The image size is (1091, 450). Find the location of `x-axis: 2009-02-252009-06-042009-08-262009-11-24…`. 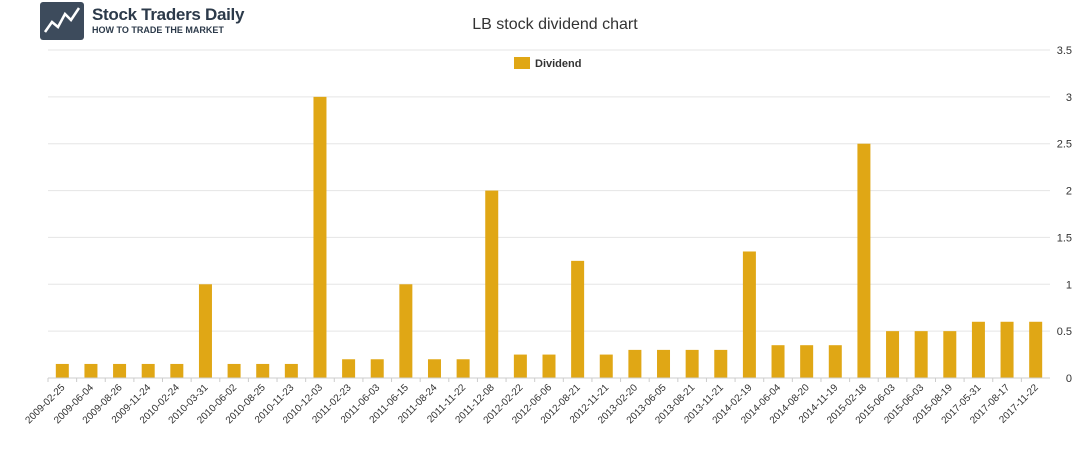

x-axis: 2009-02-252009-06-042009-08-262009-11-24… is located at coordinates (536, 401).